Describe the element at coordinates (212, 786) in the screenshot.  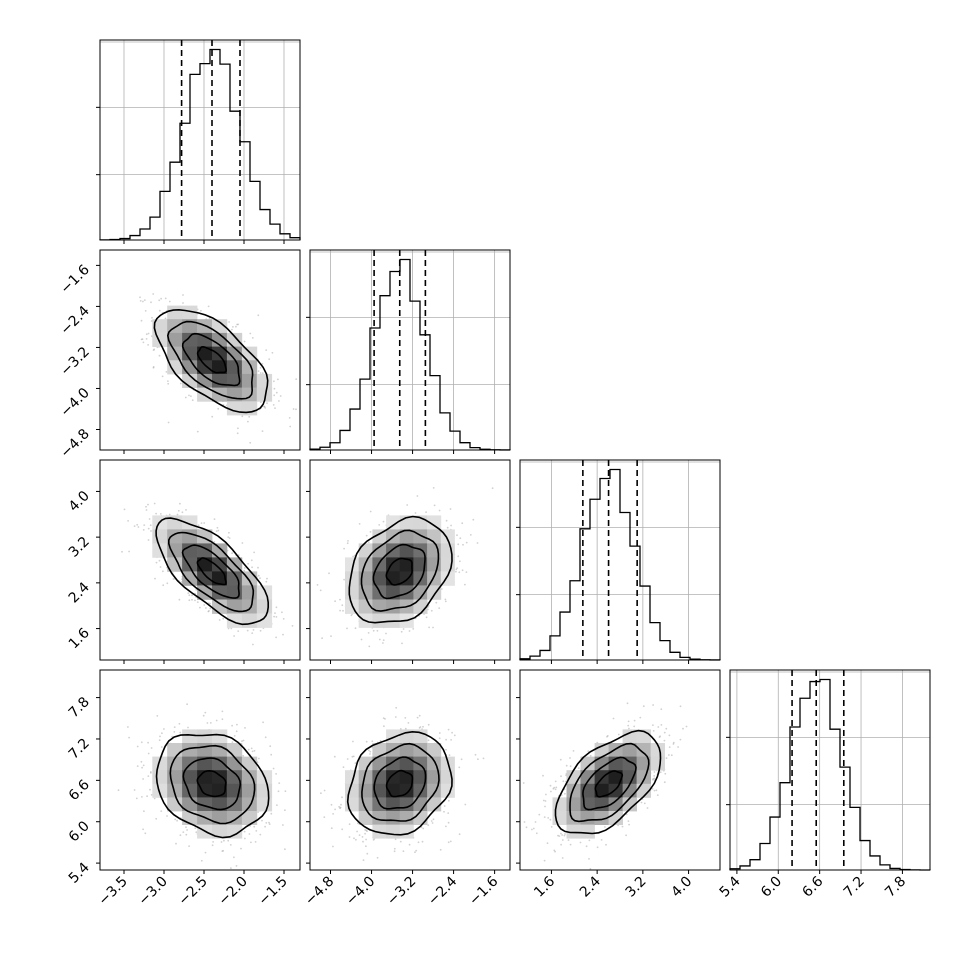
I see `contours` at that location.